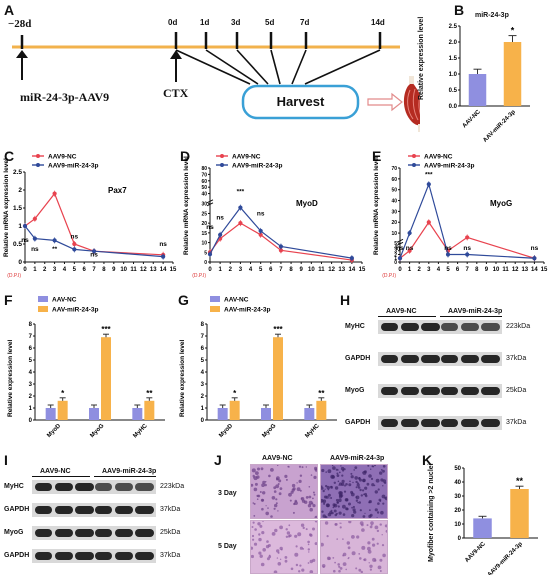 The width and height of the screenshot is (550, 575). I want to click on chart-b-title: miR-24-3p, so click(492, 15).